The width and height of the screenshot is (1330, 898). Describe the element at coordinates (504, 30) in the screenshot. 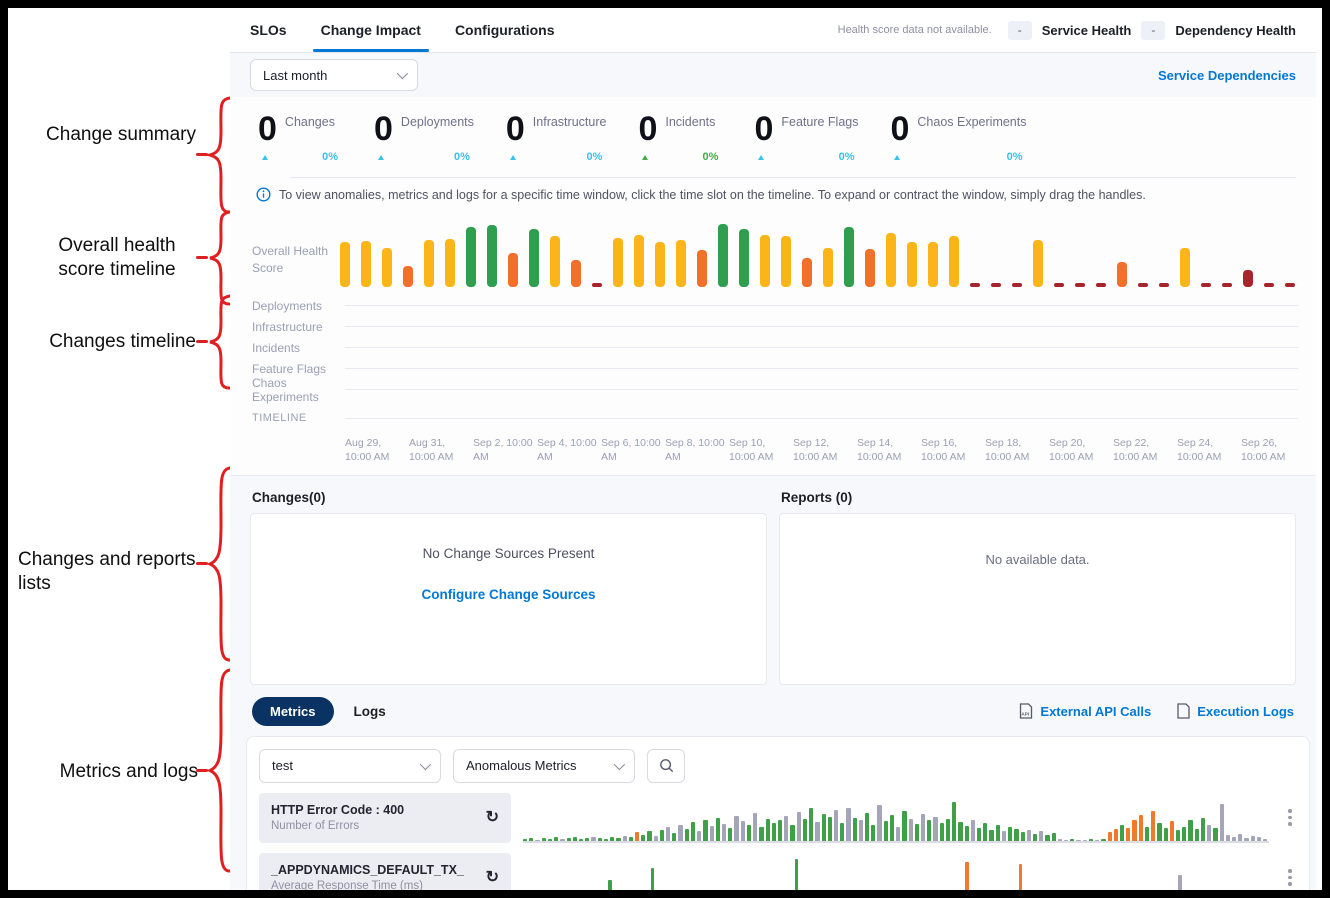

I see `tab-configurations: Configurations` at that location.